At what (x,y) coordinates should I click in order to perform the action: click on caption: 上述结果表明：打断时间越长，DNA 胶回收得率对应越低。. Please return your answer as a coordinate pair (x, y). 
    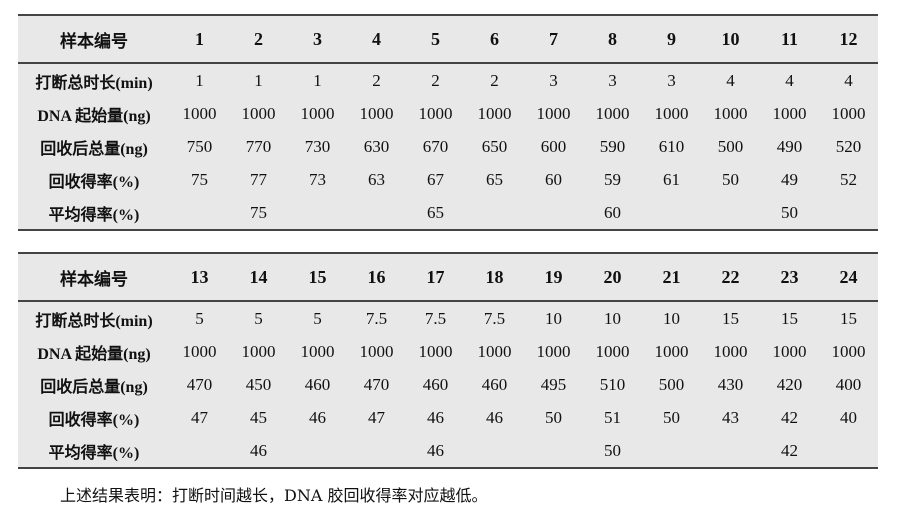
    Looking at the image, I should click on (274, 495).